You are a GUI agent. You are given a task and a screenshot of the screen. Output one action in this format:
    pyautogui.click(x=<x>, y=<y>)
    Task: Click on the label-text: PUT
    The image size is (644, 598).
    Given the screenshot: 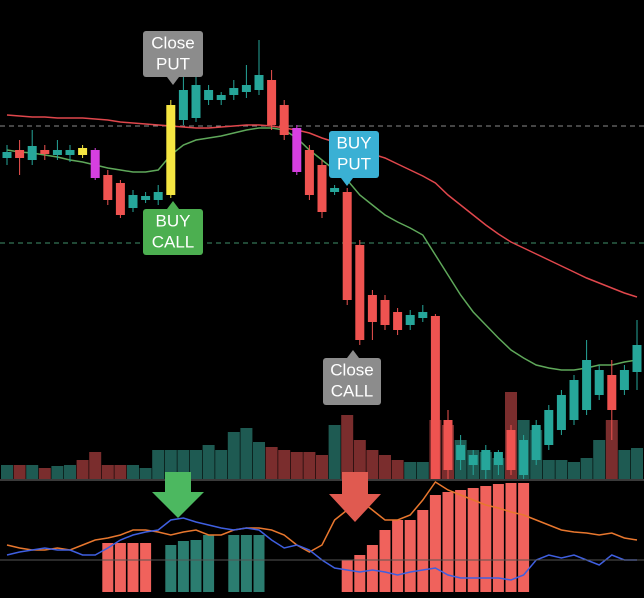 What is the action you would take?
    pyautogui.click(x=173, y=63)
    